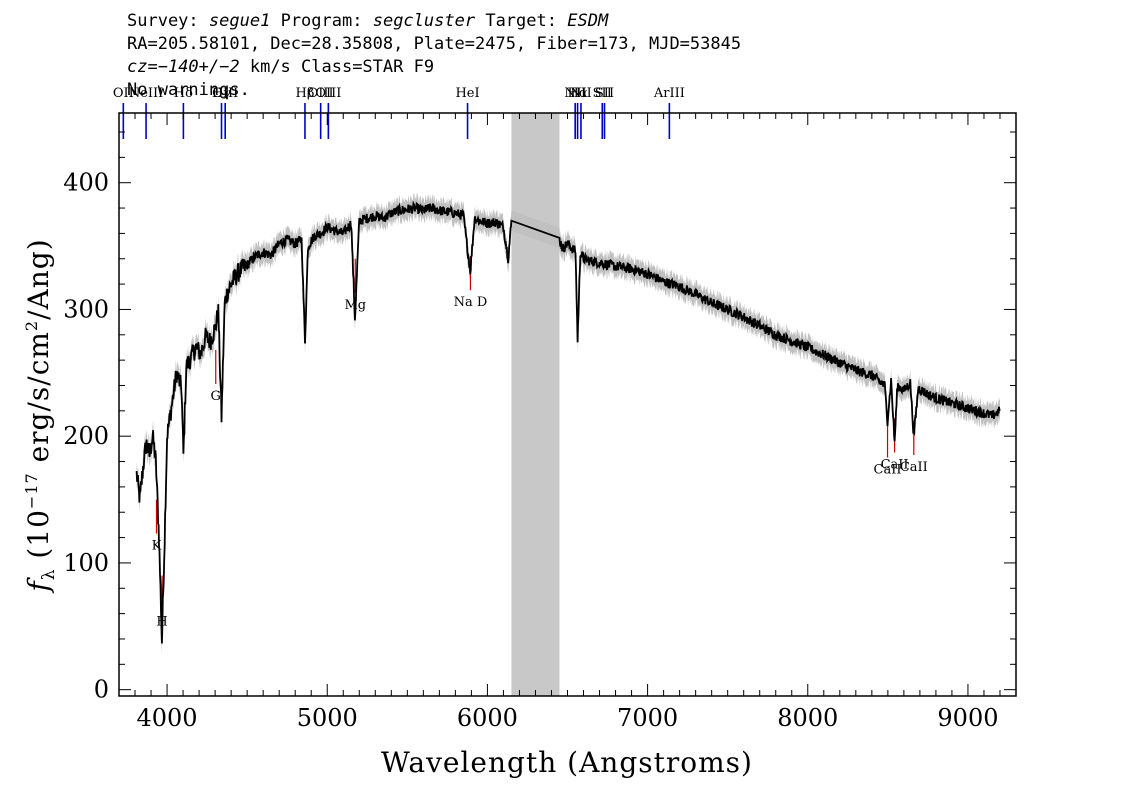  What do you see at coordinates (146, 93) in the screenshot?
I see `emission-line-label: NeIII` at bounding box center [146, 93].